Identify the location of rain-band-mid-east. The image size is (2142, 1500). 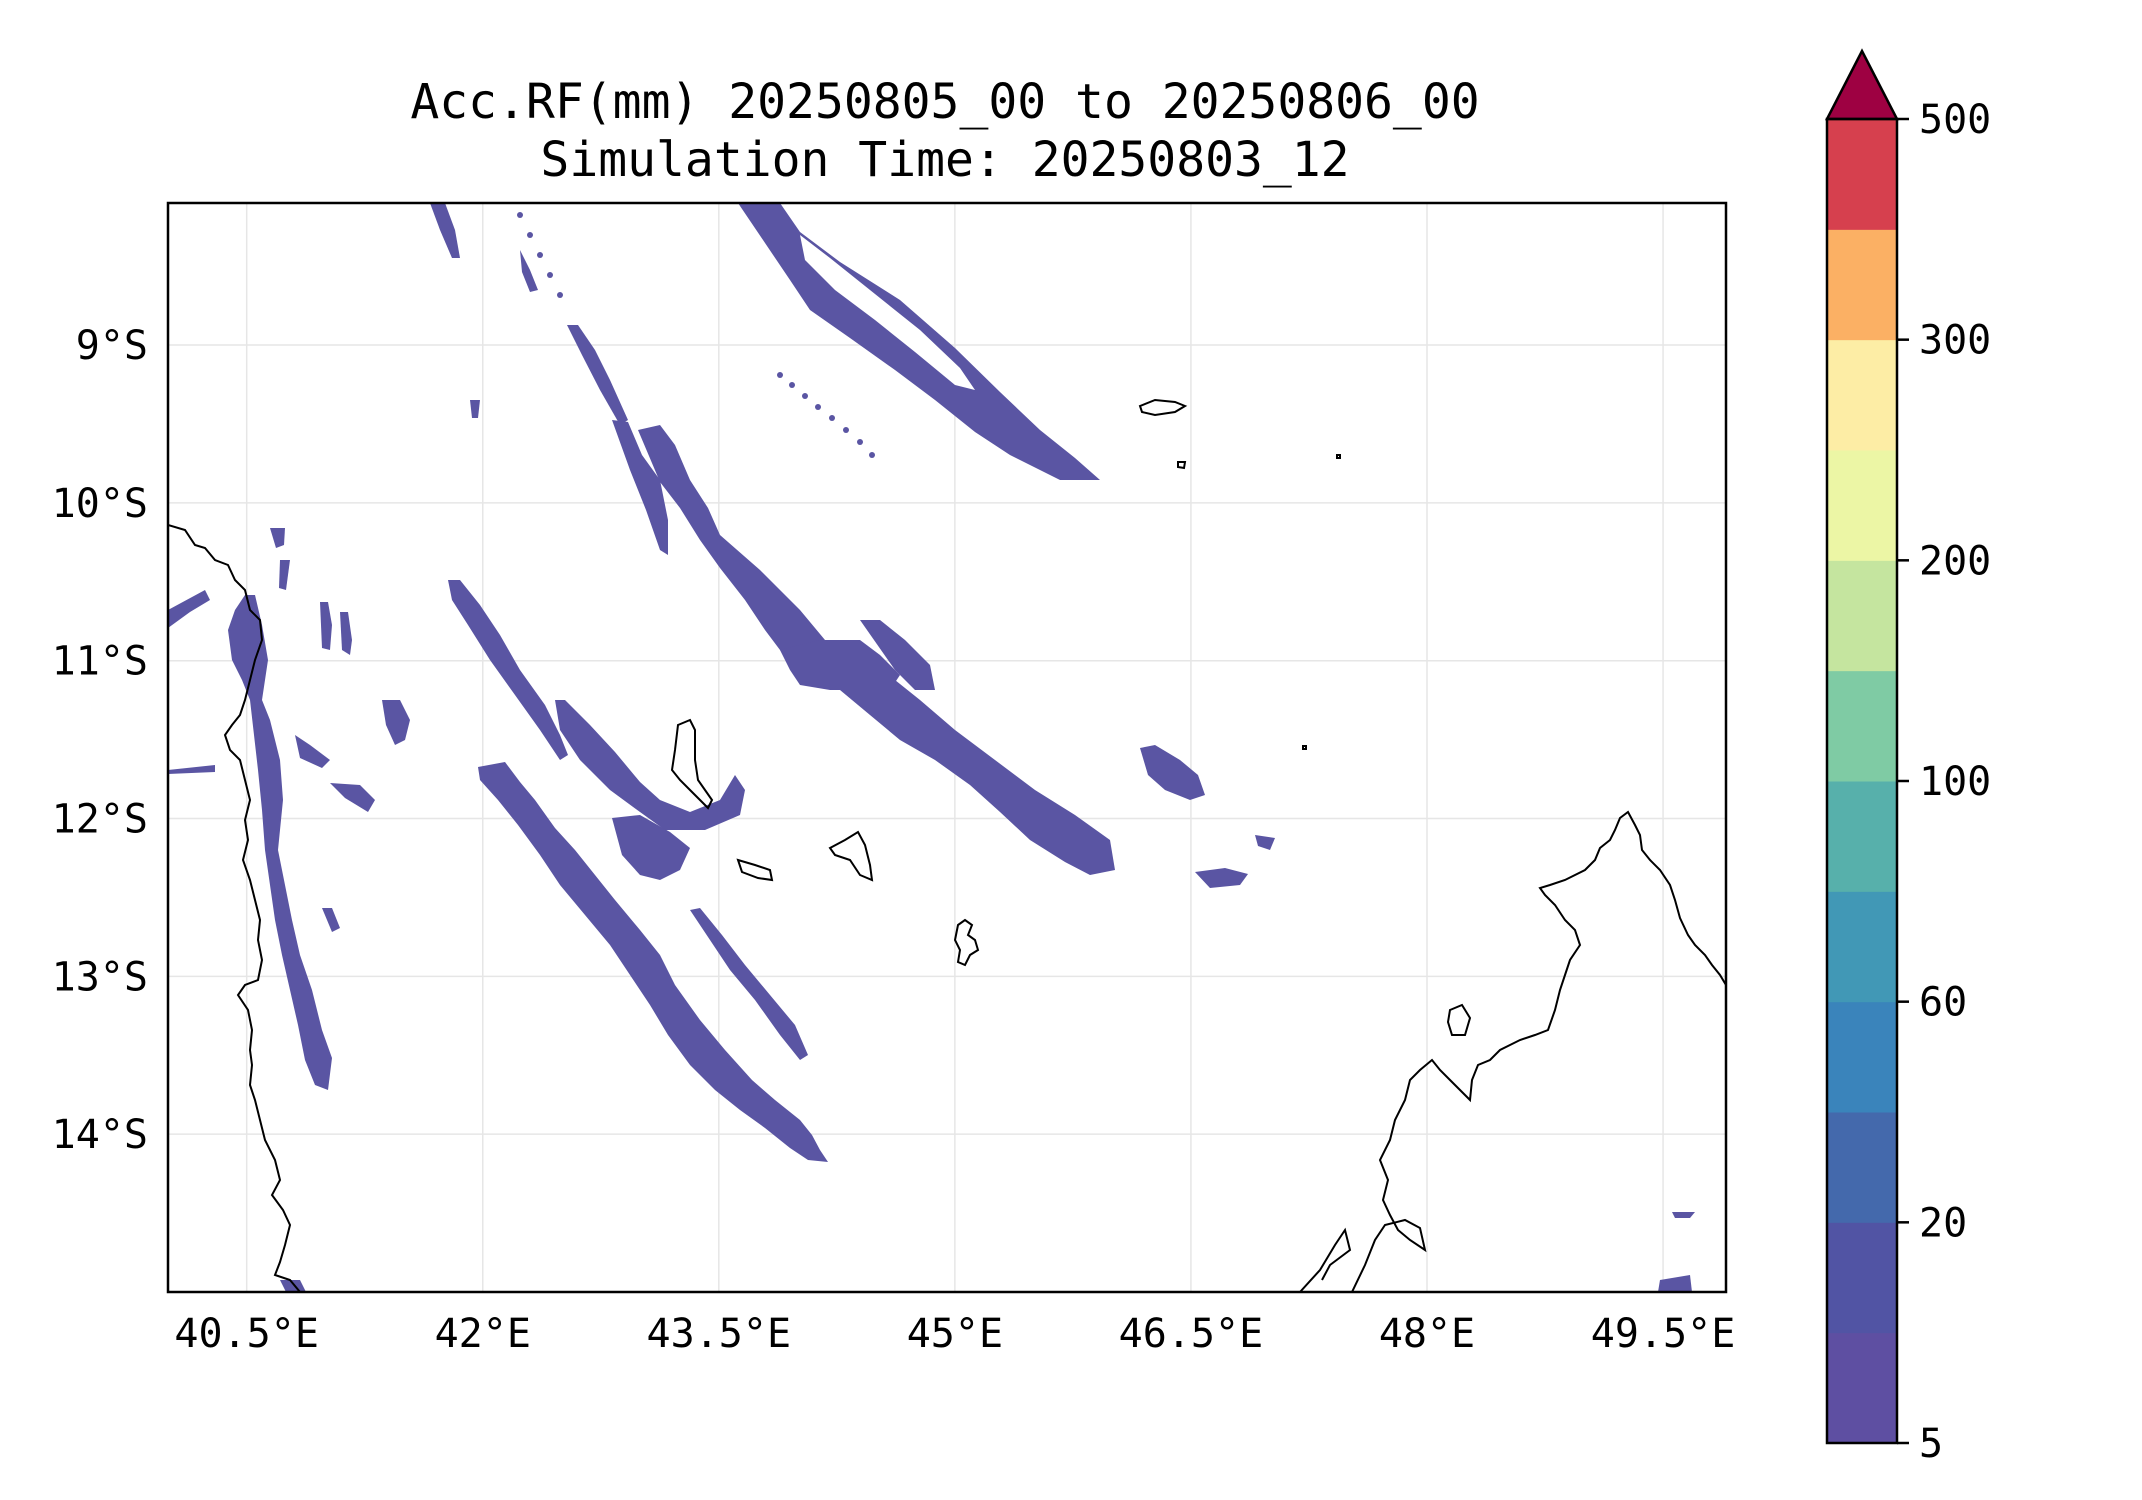
(897, 655).